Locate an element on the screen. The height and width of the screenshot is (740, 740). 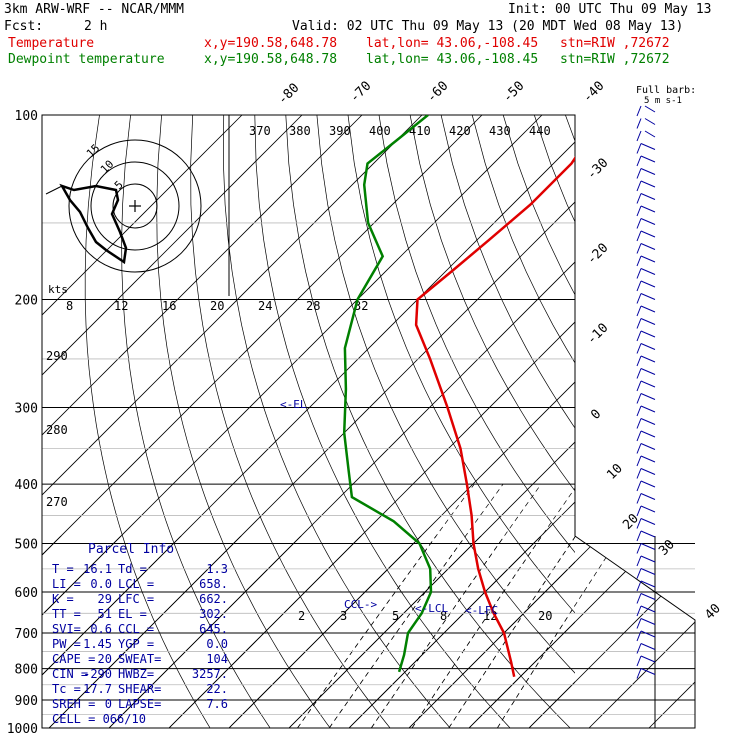
theta-label: 290 is located at coordinates (57, 356).